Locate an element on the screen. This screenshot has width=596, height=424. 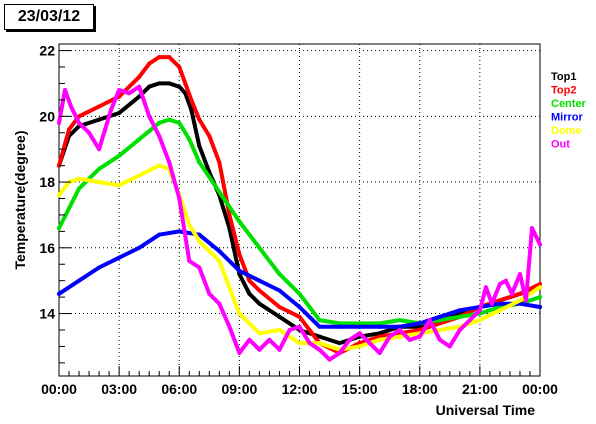
x-axis-title: Universal Time is located at coordinates (486, 410).